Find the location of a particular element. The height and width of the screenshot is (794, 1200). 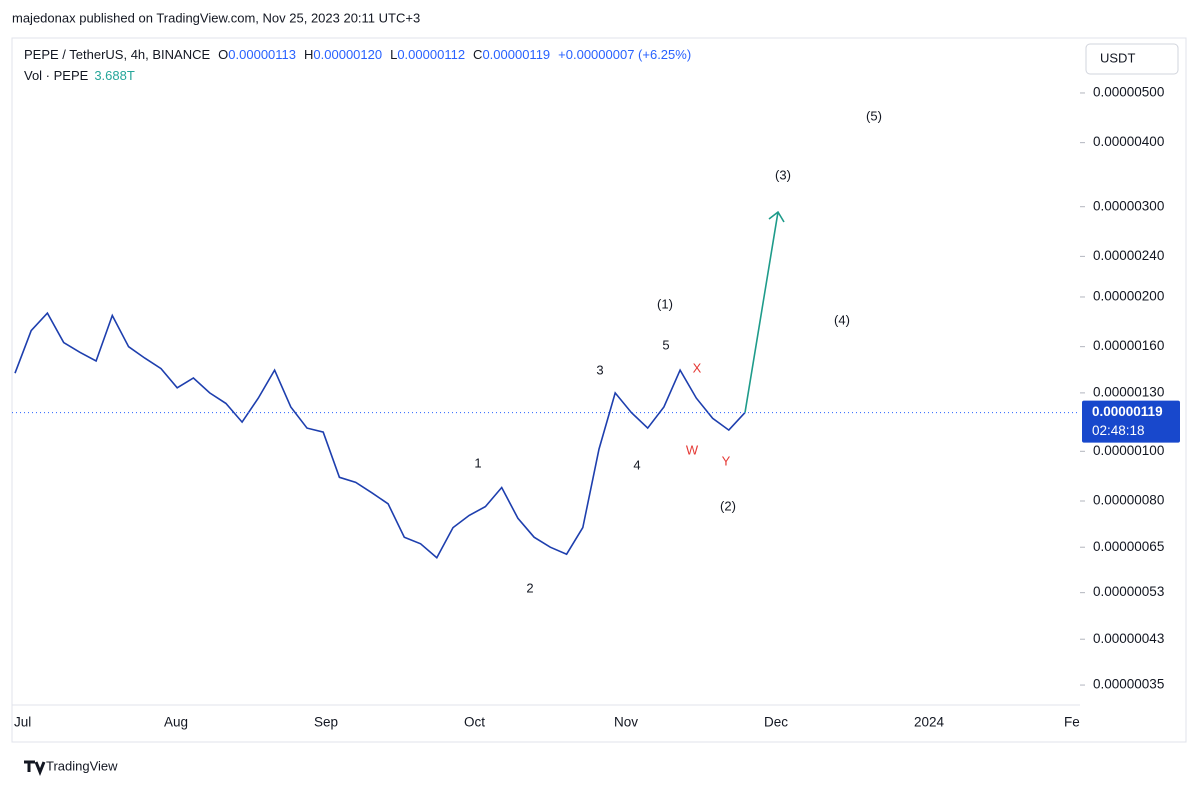

y-tick-label: 0.00000160 is located at coordinates (1128, 345).